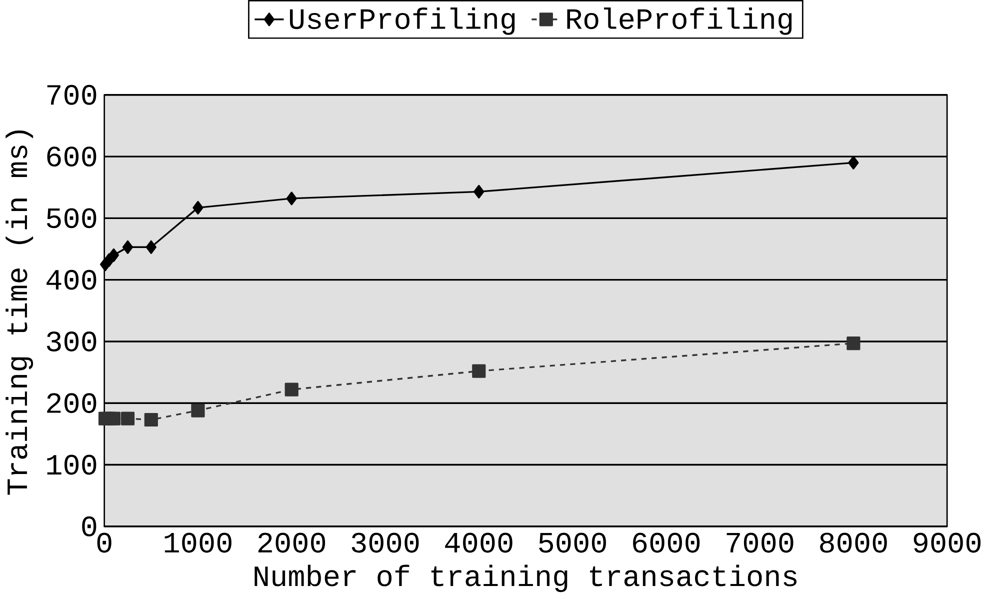 Image resolution: width=988 pixels, height=598 pixels. I want to click on y-tick-label: 0, so click(89, 526).